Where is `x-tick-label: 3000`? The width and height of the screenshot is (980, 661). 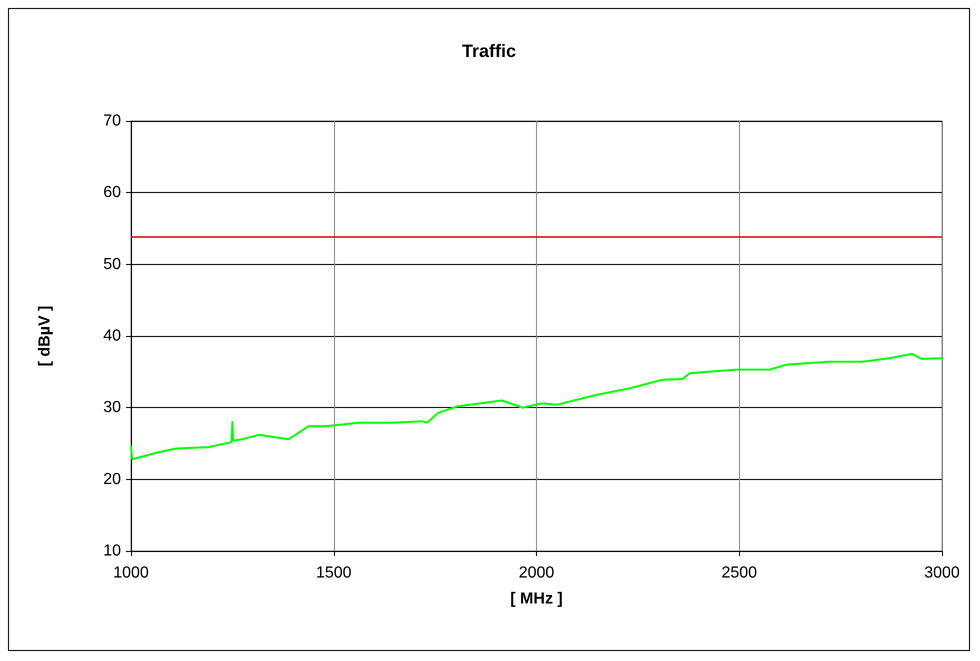 x-tick-label: 3000 is located at coordinates (942, 573).